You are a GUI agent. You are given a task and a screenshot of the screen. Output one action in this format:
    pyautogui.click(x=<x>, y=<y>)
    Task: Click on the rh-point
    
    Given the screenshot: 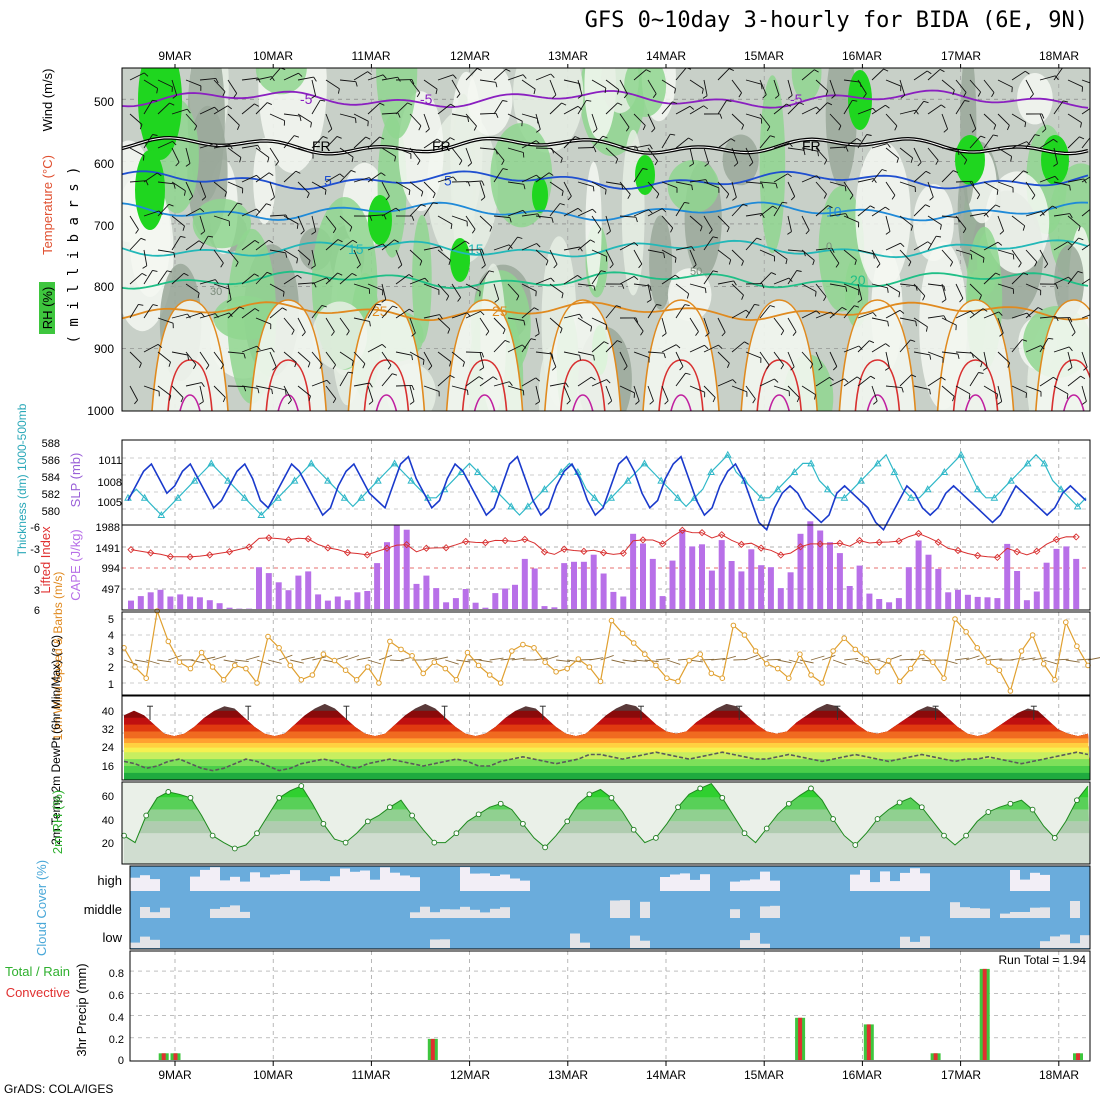 What is the action you would take?
    pyautogui.click(x=257, y=833)
    